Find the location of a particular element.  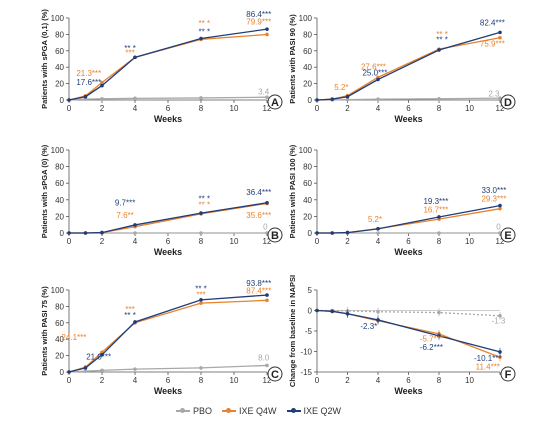

data-label: 5.2* is located at coordinates (341, 87).